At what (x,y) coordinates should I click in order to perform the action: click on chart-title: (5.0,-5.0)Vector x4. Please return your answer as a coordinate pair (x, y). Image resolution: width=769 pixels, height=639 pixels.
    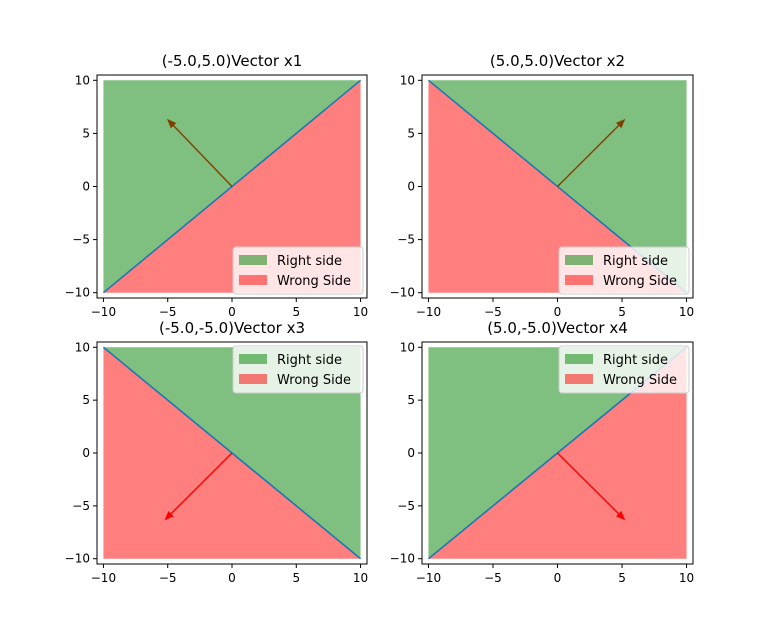
    Looking at the image, I should click on (557, 328).